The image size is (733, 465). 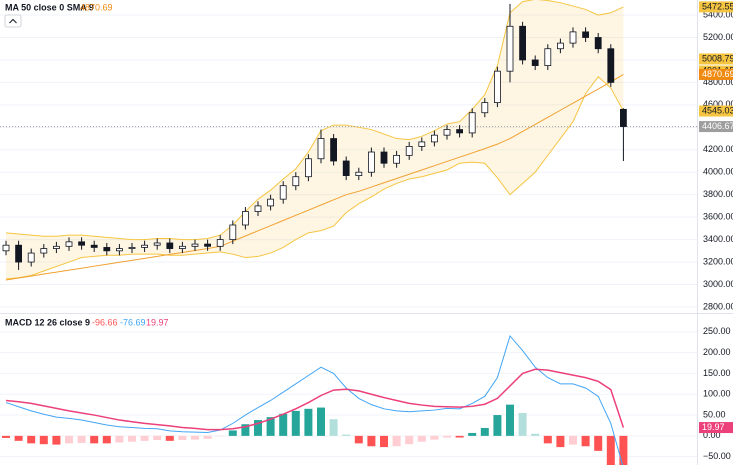 I want to click on collapse-button, so click(x=13, y=21).